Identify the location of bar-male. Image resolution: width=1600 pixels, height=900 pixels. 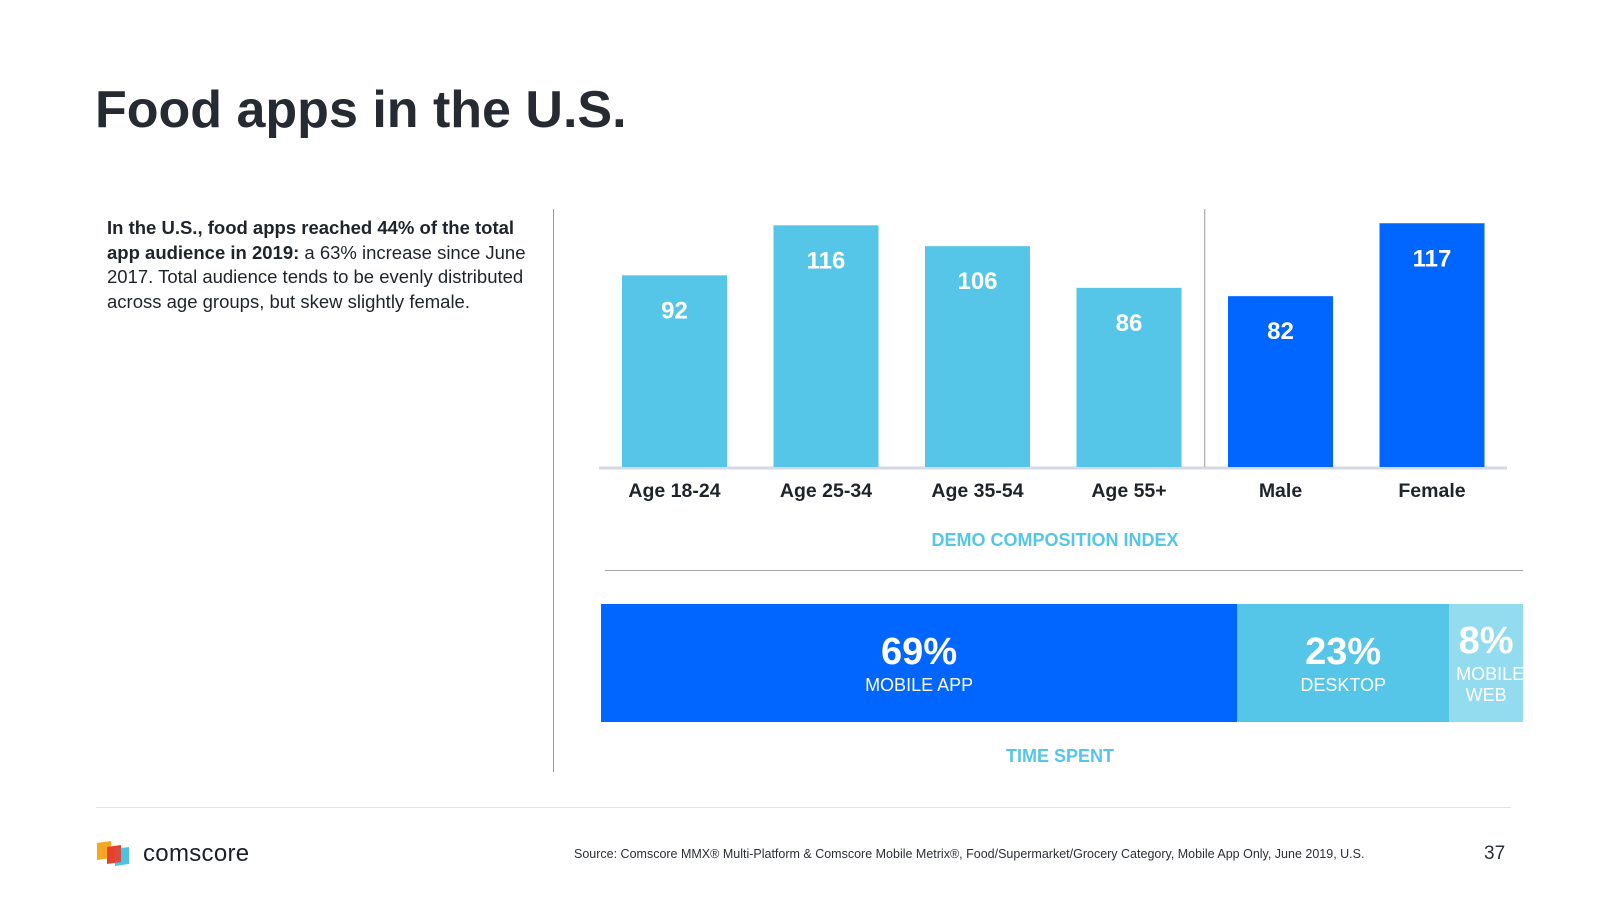
(1280, 381).